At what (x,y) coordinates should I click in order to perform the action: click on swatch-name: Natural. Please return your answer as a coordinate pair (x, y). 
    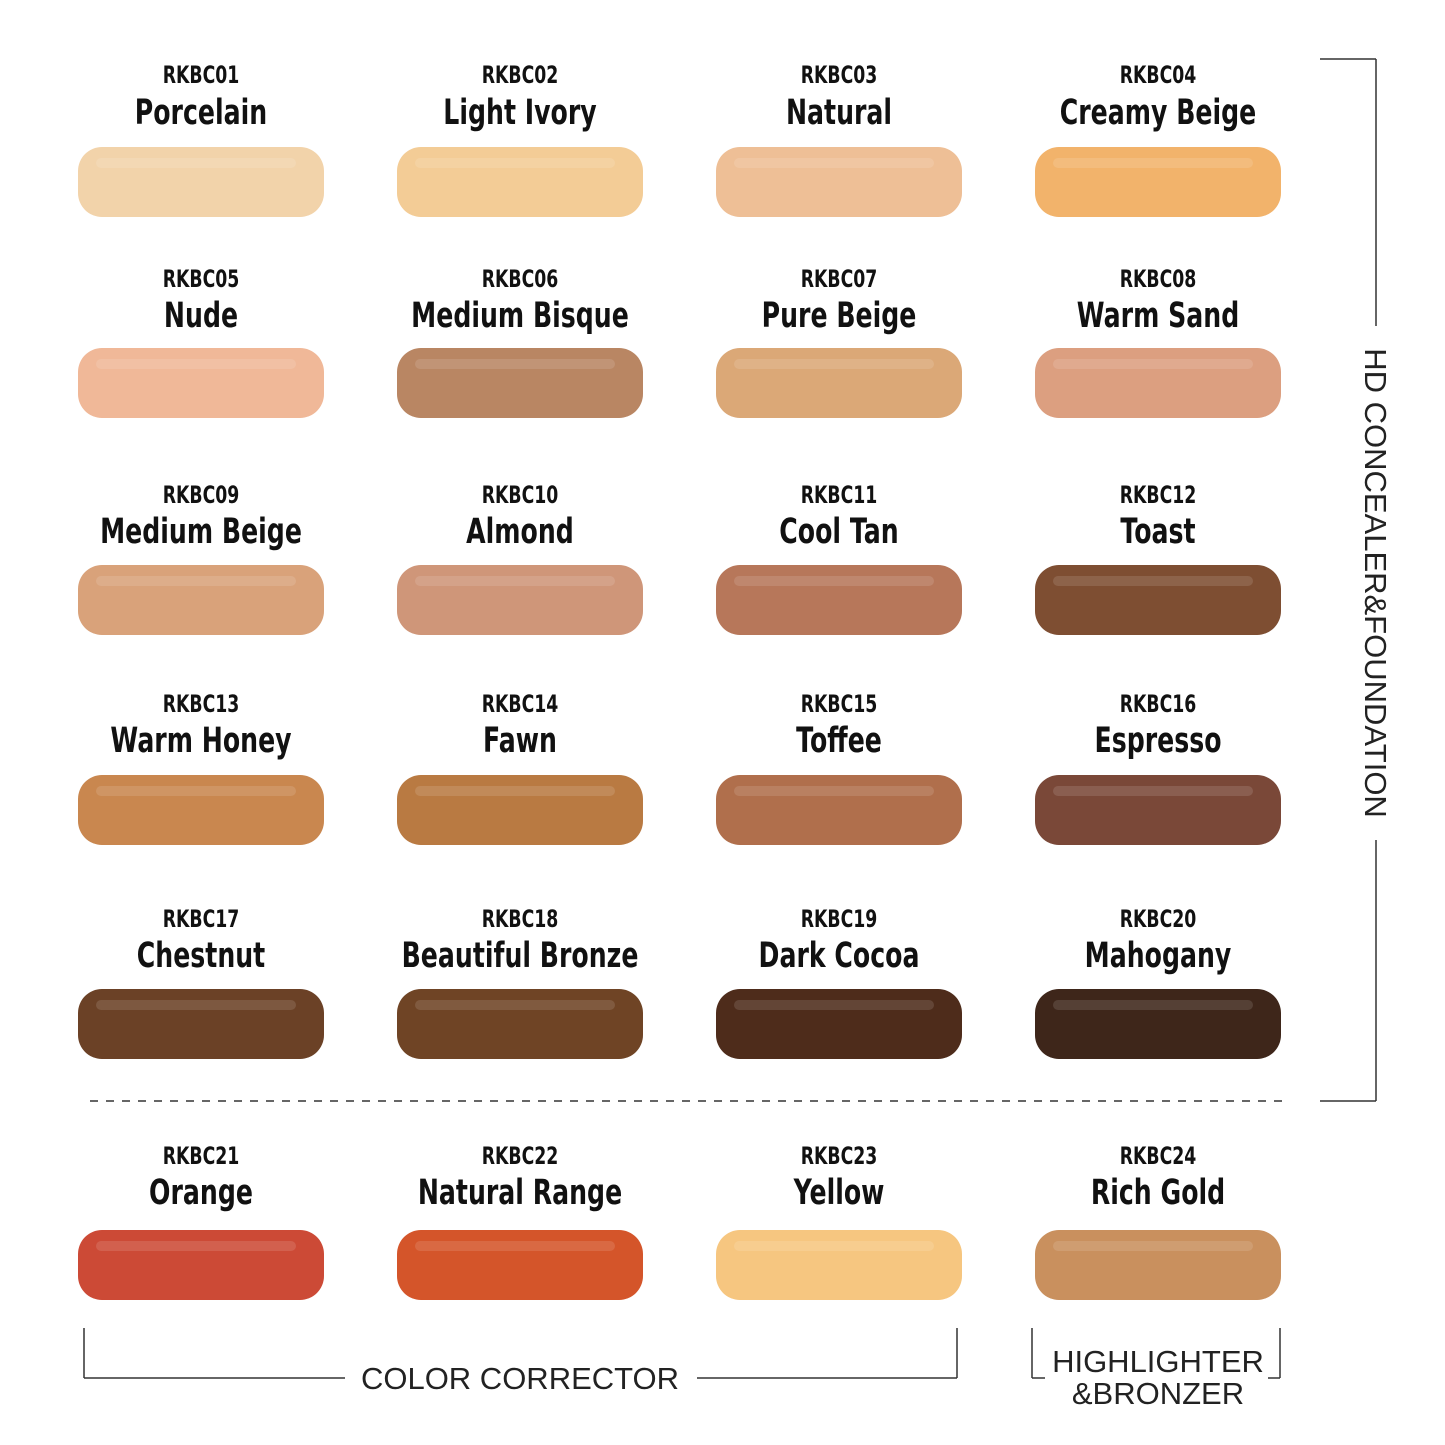
    Looking at the image, I should click on (839, 113).